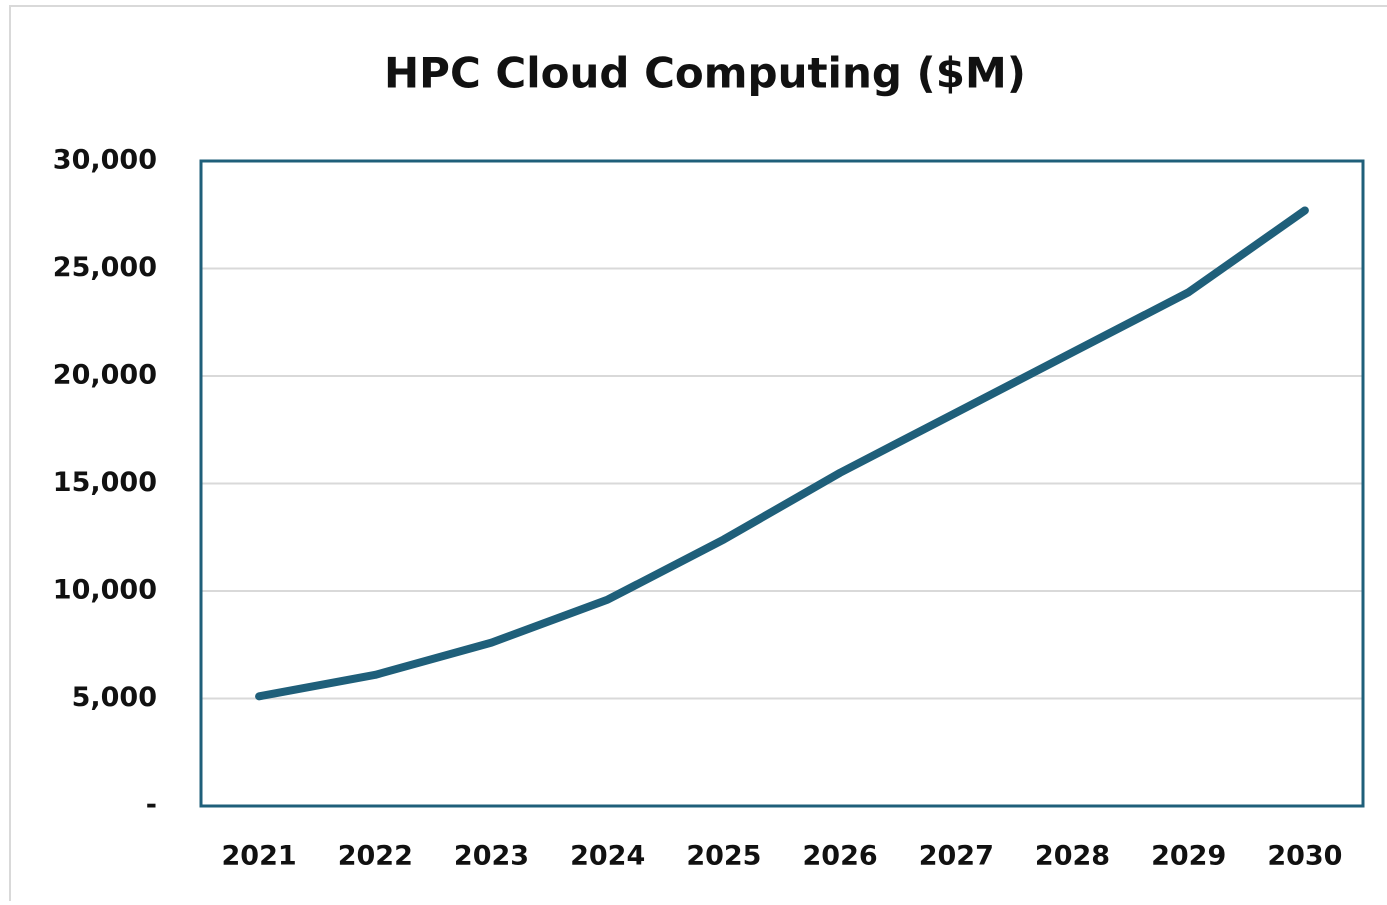 This screenshot has width=1387, height=905. What do you see at coordinates (956, 856) in the screenshot?
I see `x-tick-label: 2027` at bounding box center [956, 856].